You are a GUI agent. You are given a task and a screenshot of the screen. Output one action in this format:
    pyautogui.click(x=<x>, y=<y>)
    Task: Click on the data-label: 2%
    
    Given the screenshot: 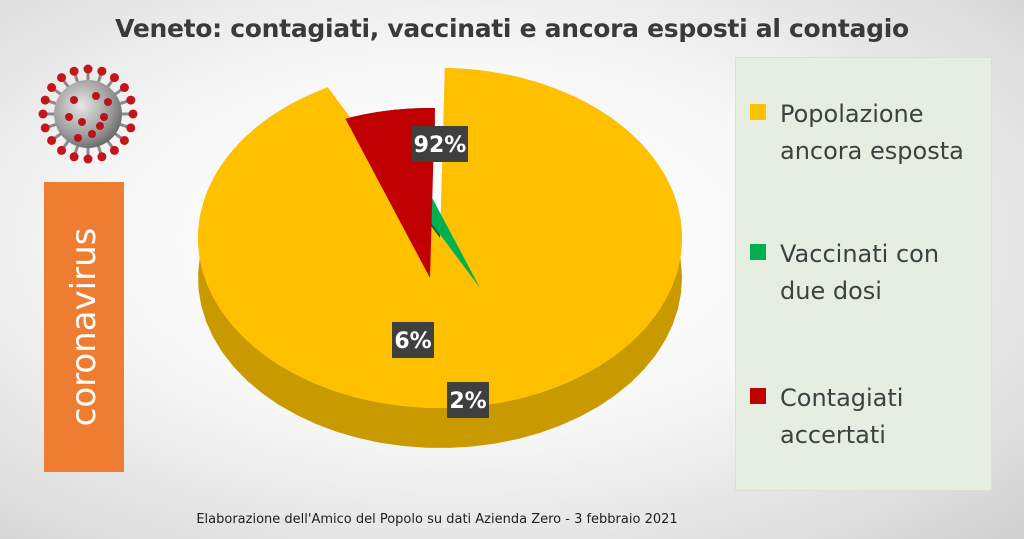 What is the action you would take?
    pyautogui.click(x=467, y=401)
    